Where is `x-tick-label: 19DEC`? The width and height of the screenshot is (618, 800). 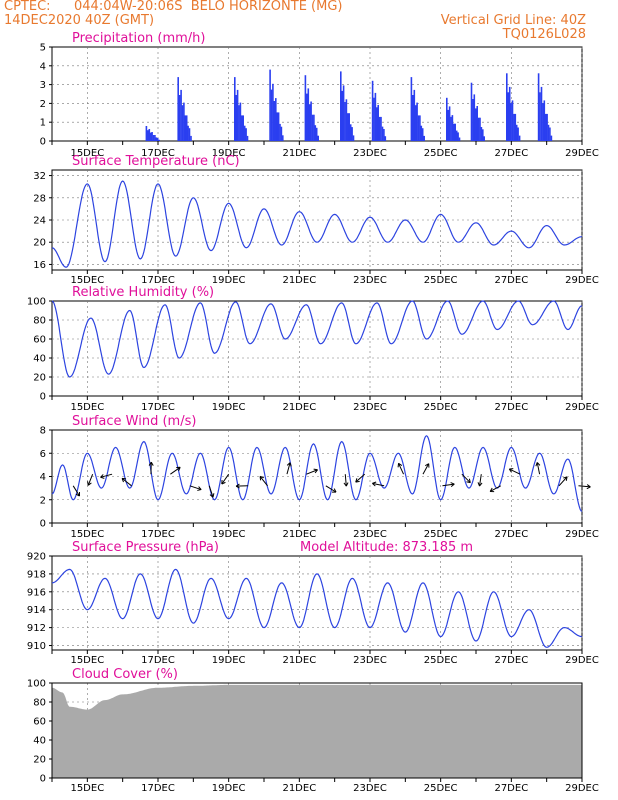
x-tick-label: 19DEC is located at coordinates (229, 153).